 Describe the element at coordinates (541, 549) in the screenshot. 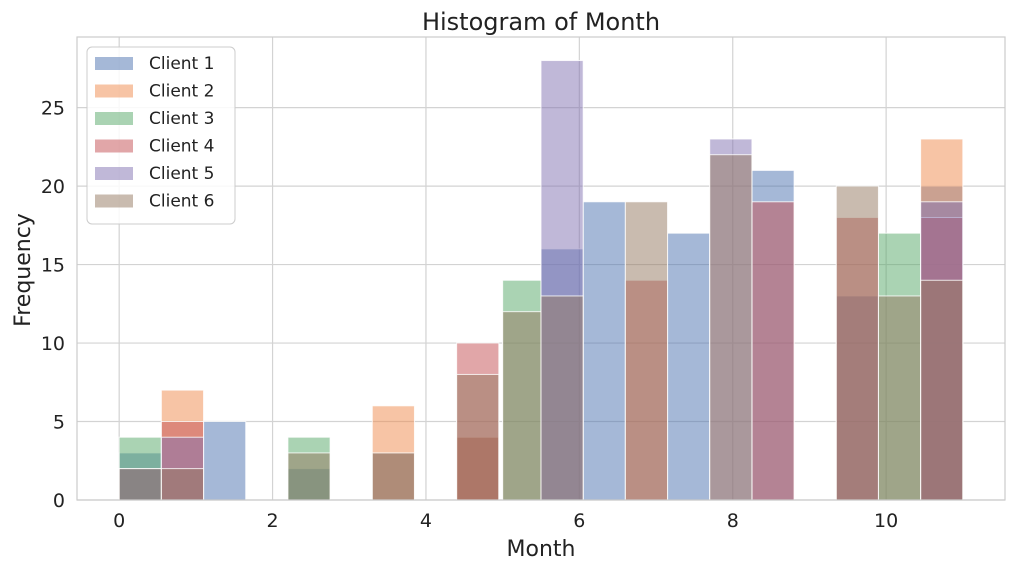

I see `x-axis-label: Month` at that location.